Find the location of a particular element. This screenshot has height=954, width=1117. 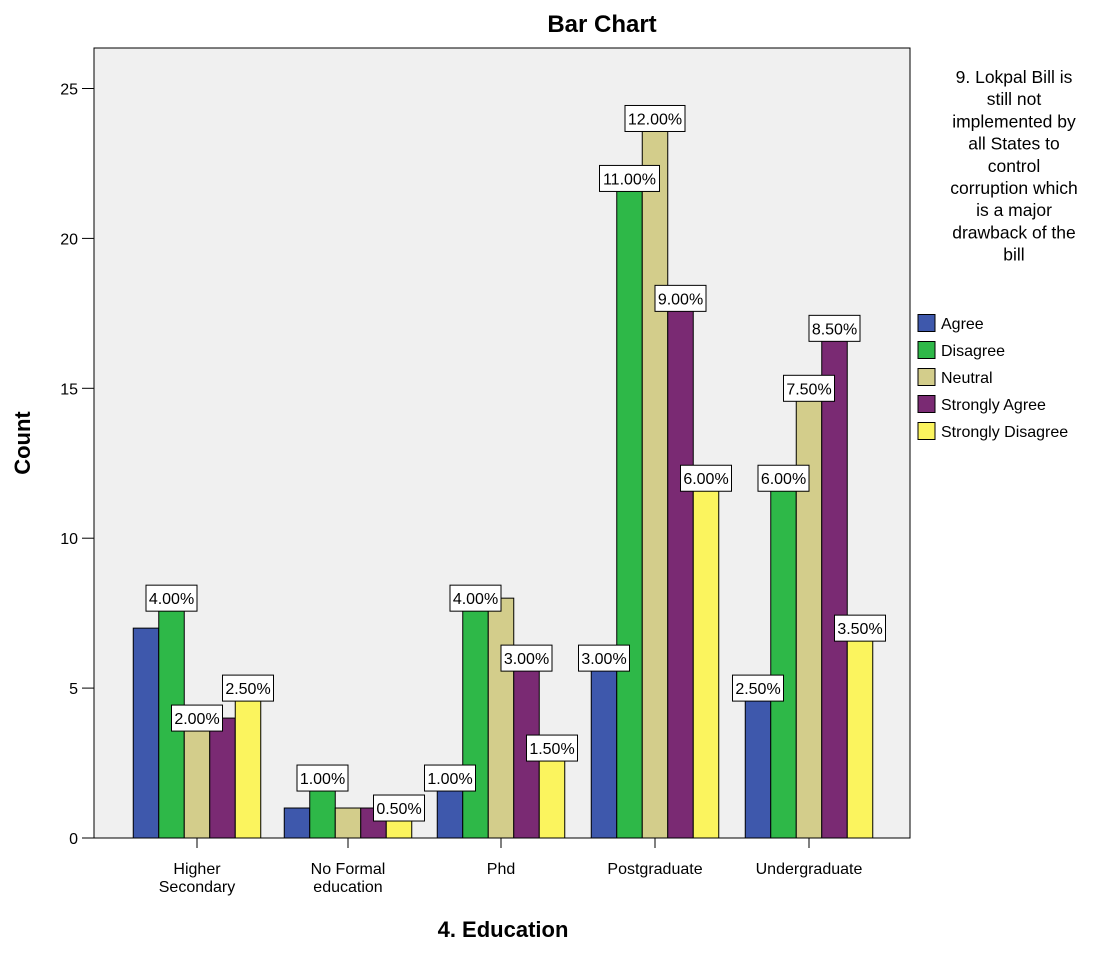

legend-title-line: implemented by is located at coordinates (1014, 121).